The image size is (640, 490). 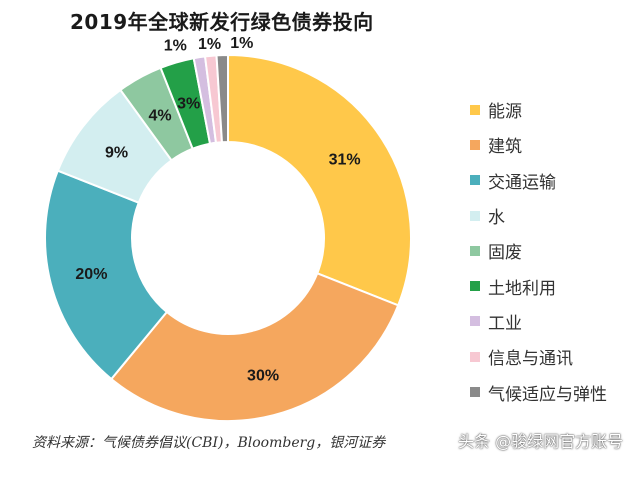 What do you see at coordinates (263, 376) in the screenshot?
I see `slice-label-2: 30%` at bounding box center [263, 376].